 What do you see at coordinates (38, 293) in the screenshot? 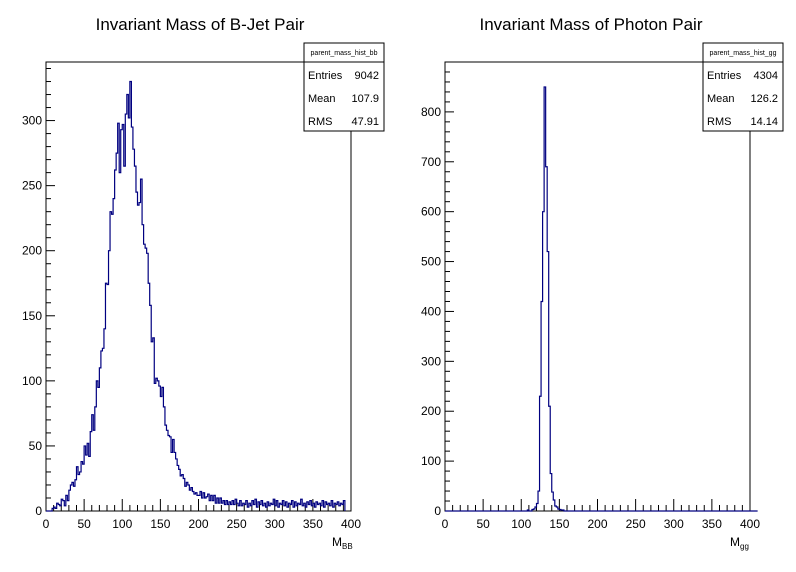
I see `y-axis: 0 50 100 150 200 250 300` at bounding box center [38, 293].